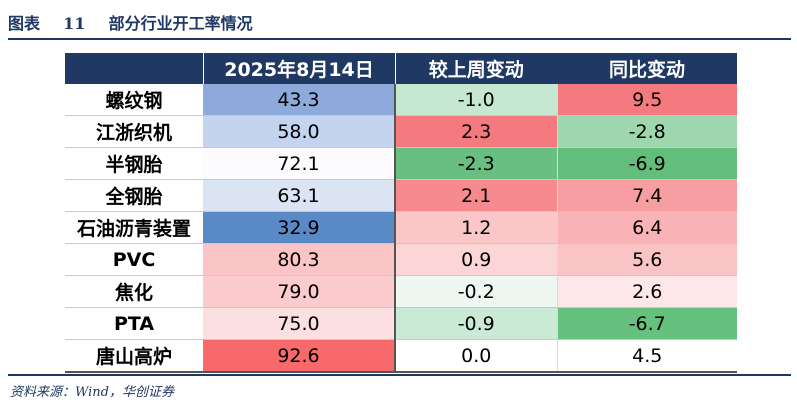 Image resolution: width=797 pixels, height=408 pixels. What do you see at coordinates (476, 131) in the screenshot?
I see `week-change: 2.3` at bounding box center [476, 131].